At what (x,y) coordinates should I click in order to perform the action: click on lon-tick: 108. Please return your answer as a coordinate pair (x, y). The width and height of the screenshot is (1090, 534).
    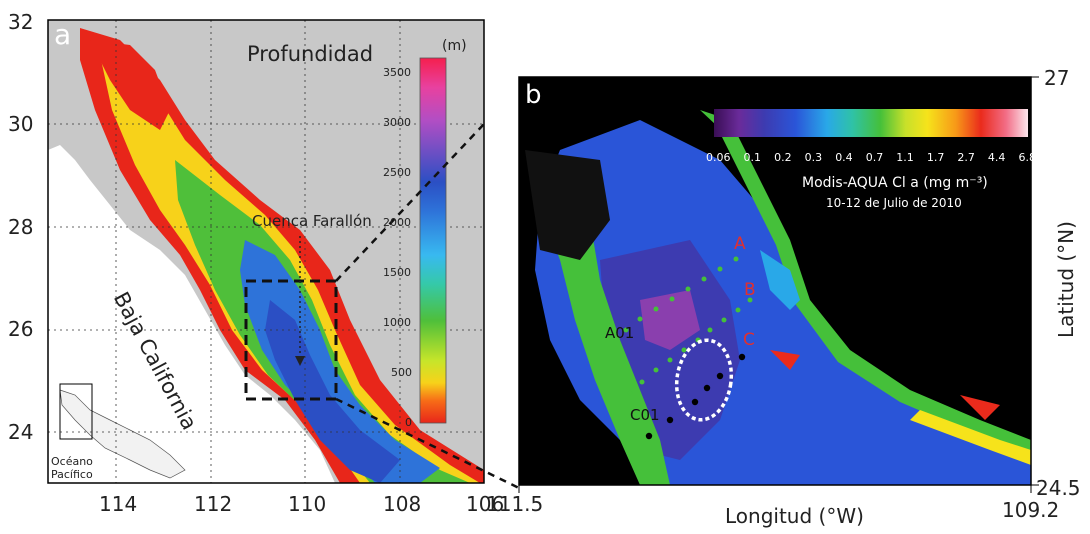
    Looking at the image, I should click on (402, 504).